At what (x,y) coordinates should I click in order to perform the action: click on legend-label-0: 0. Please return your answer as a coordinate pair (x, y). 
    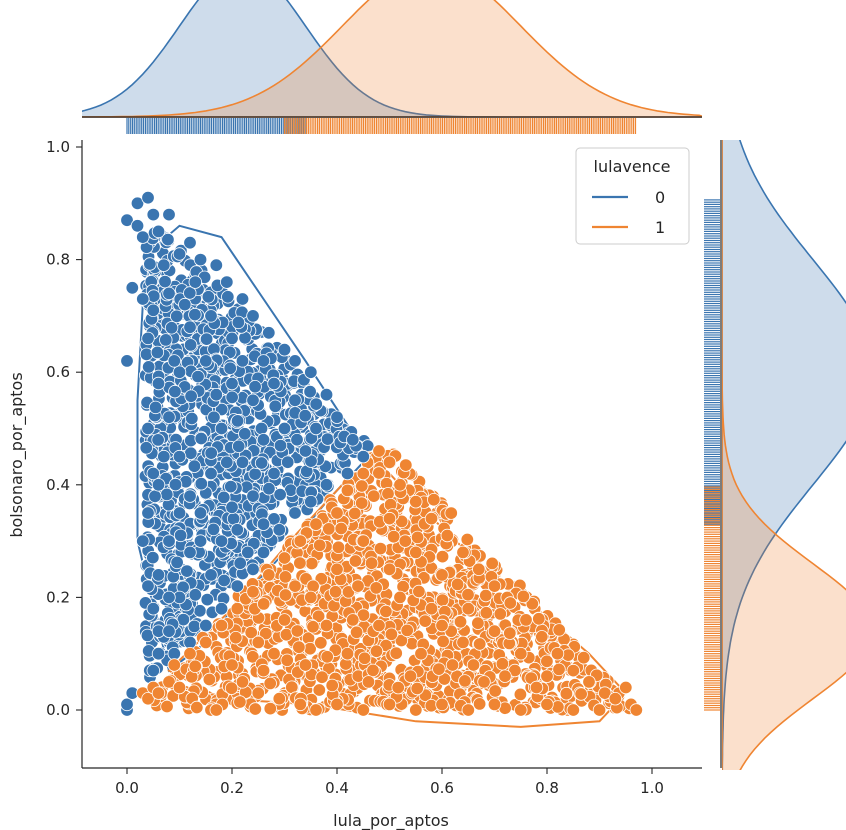
    Looking at the image, I should click on (660, 197).